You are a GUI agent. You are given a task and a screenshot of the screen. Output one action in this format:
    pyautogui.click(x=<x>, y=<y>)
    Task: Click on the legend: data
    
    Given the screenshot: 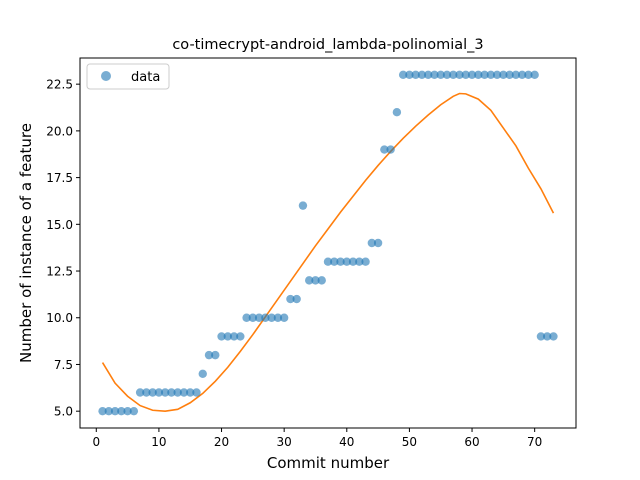 What is the action you would take?
    pyautogui.click(x=128, y=76)
    